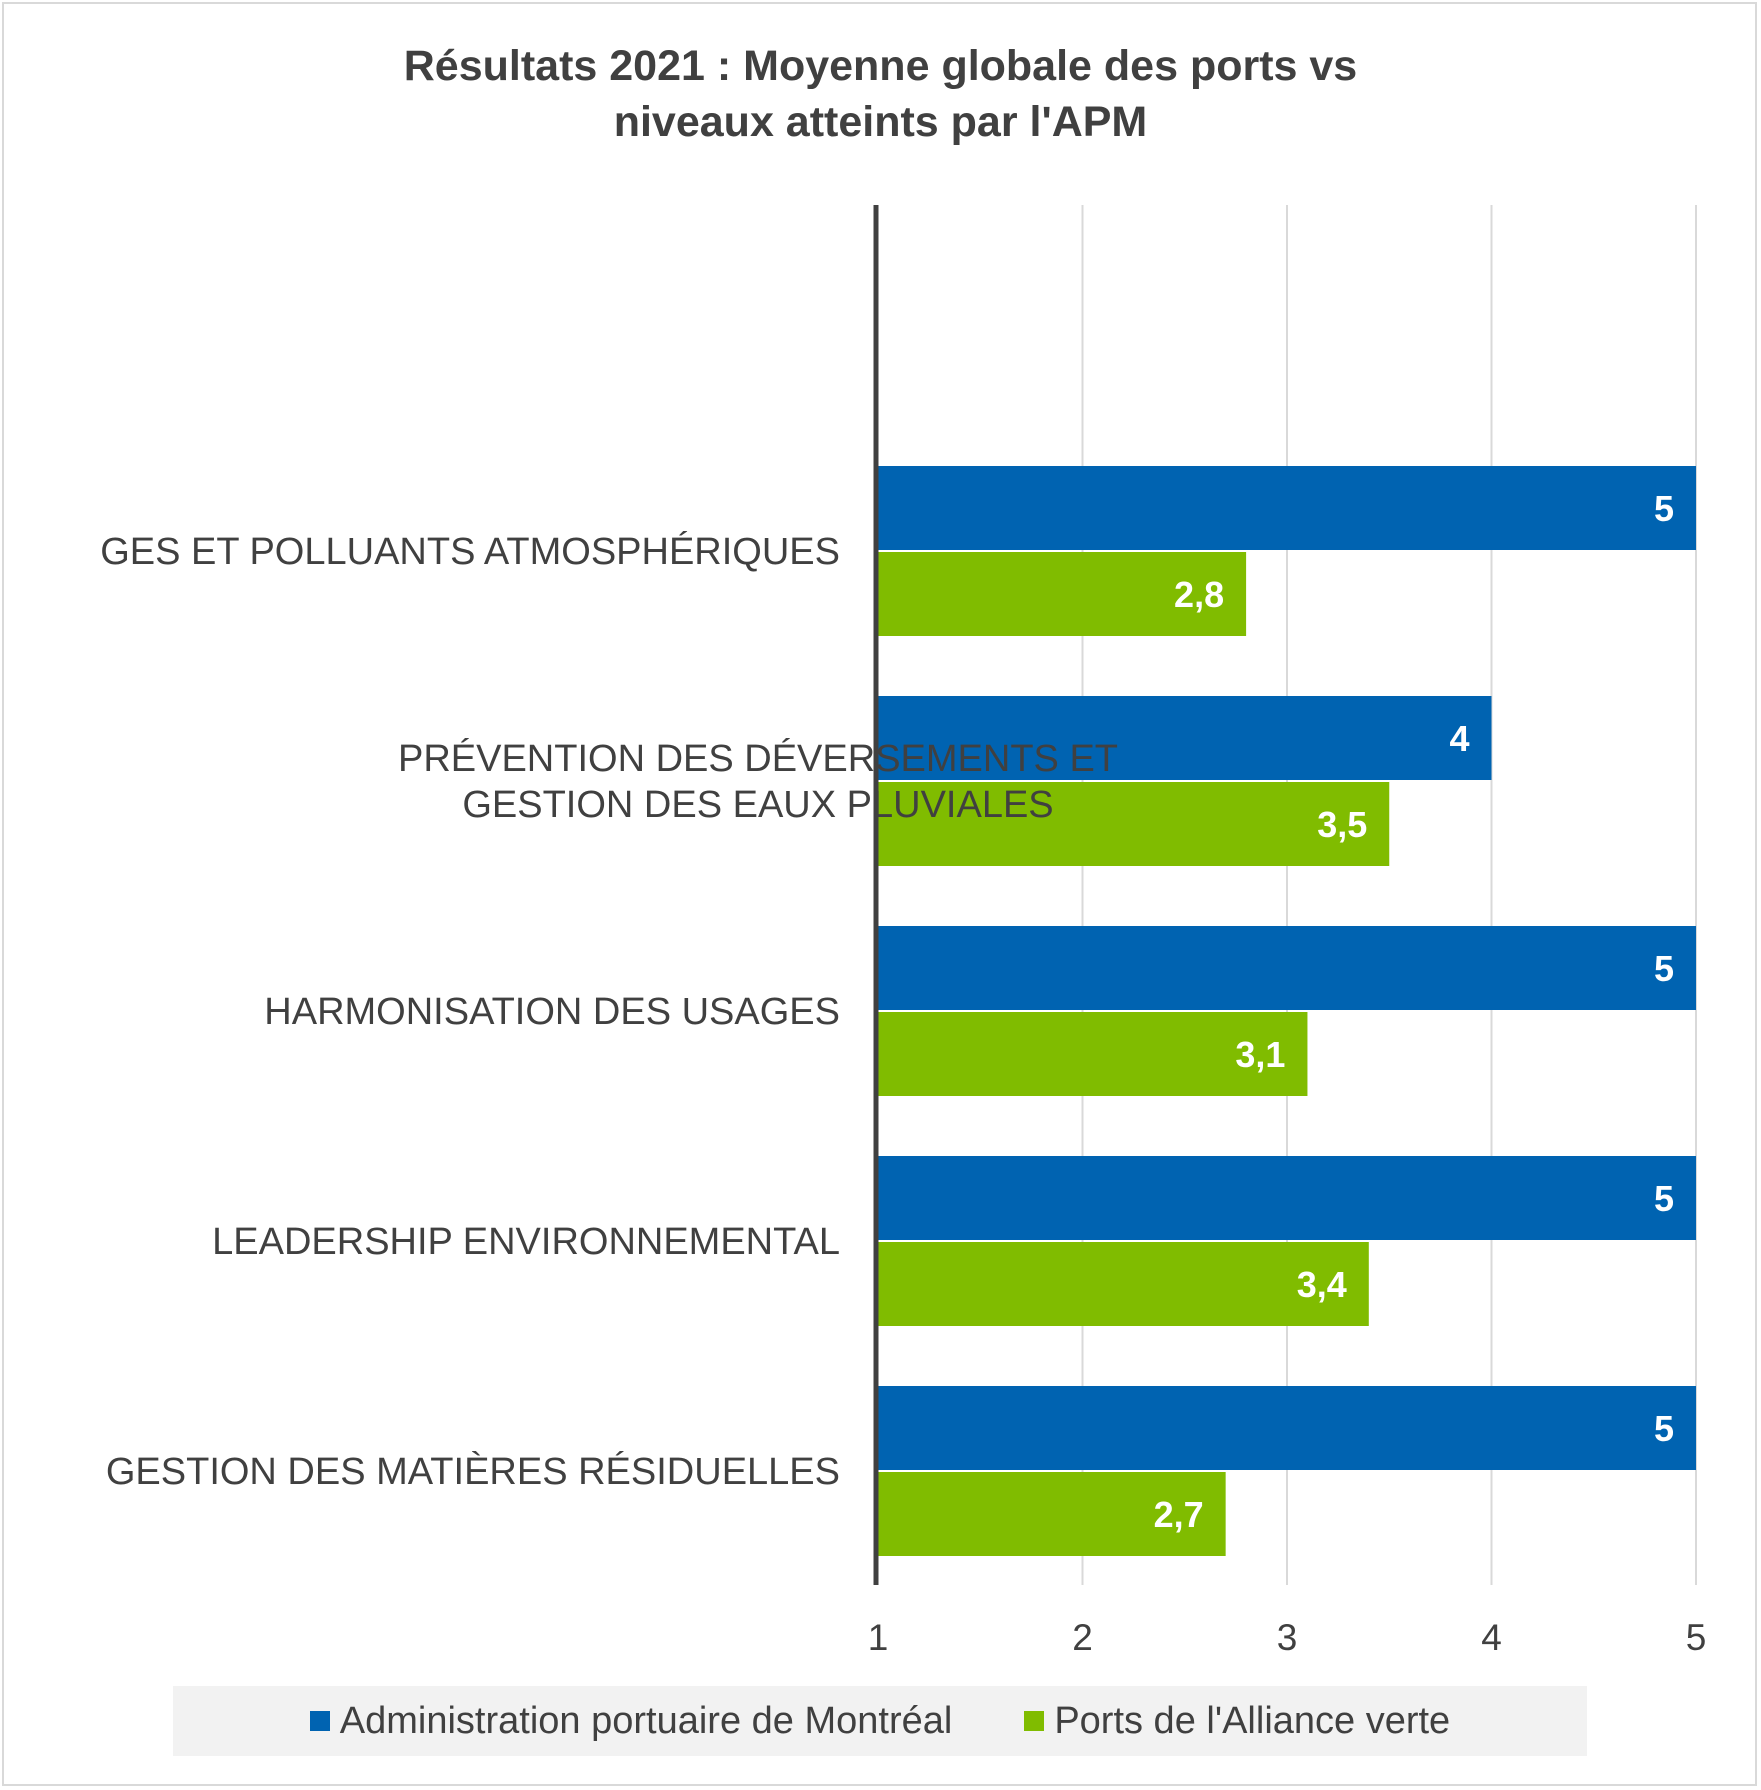  What do you see at coordinates (1287, 968) in the screenshot?
I see `bar-s0-c2` at bounding box center [1287, 968].